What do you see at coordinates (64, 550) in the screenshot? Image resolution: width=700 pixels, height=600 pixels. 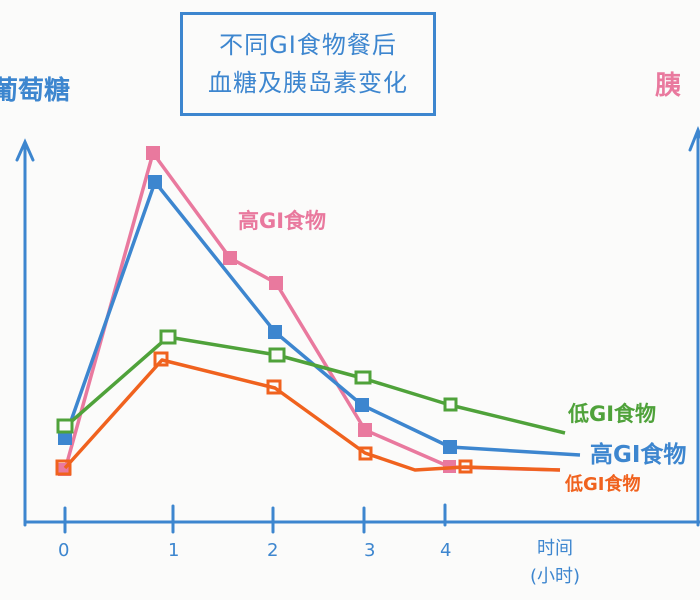 I see `x-tick-0: 0` at bounding box center [64, 550].